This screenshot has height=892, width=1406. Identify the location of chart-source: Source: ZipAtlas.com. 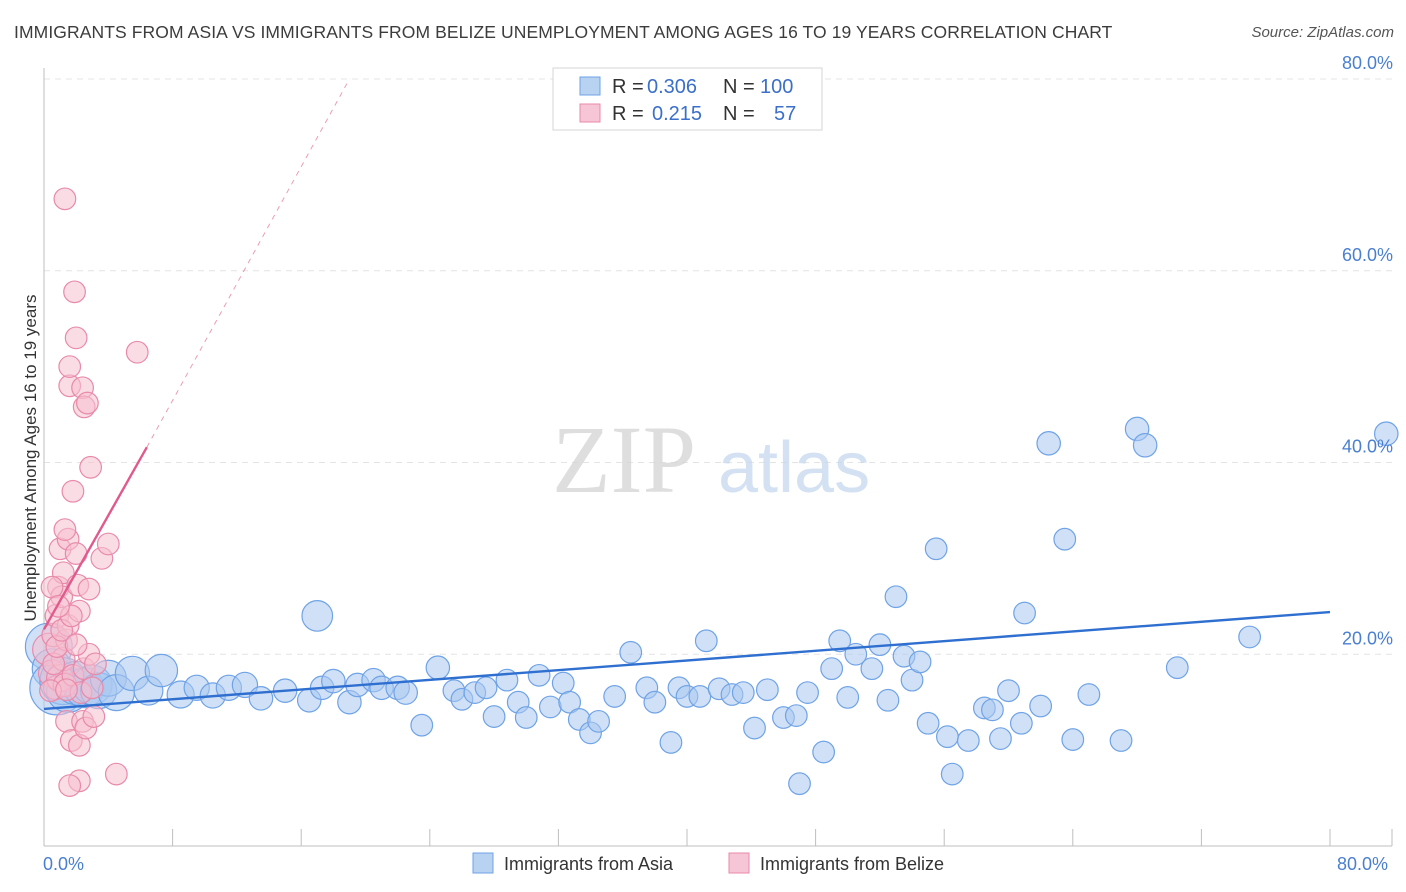
(1322, 32).